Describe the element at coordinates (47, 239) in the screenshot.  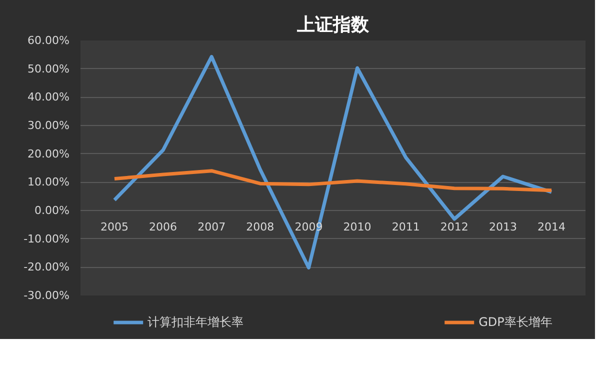
I see `y-tick-label: -10.00%` at that location.